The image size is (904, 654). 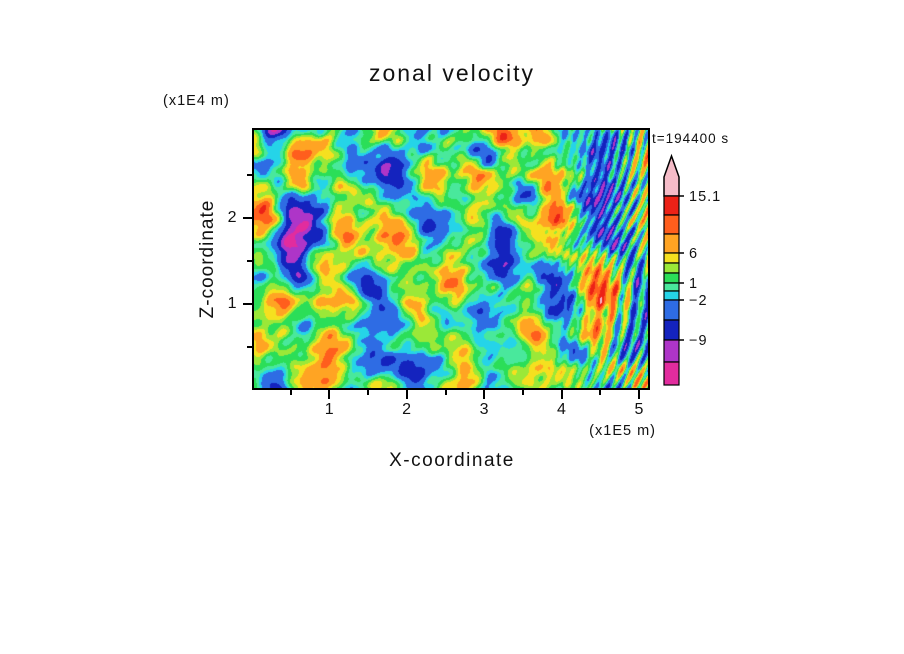 What do you see at coordinates (232, 218) in the screenshot?
I see `y-tick-label: 2` at bounding box center [232, 218].